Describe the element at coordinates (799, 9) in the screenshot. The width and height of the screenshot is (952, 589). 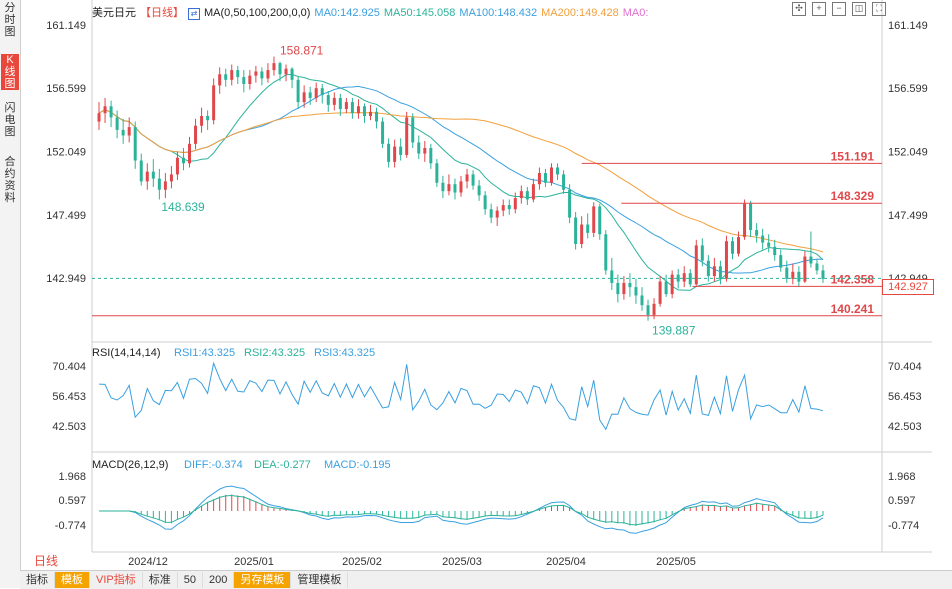
I see `crosshair-icon: ✣` at that location.